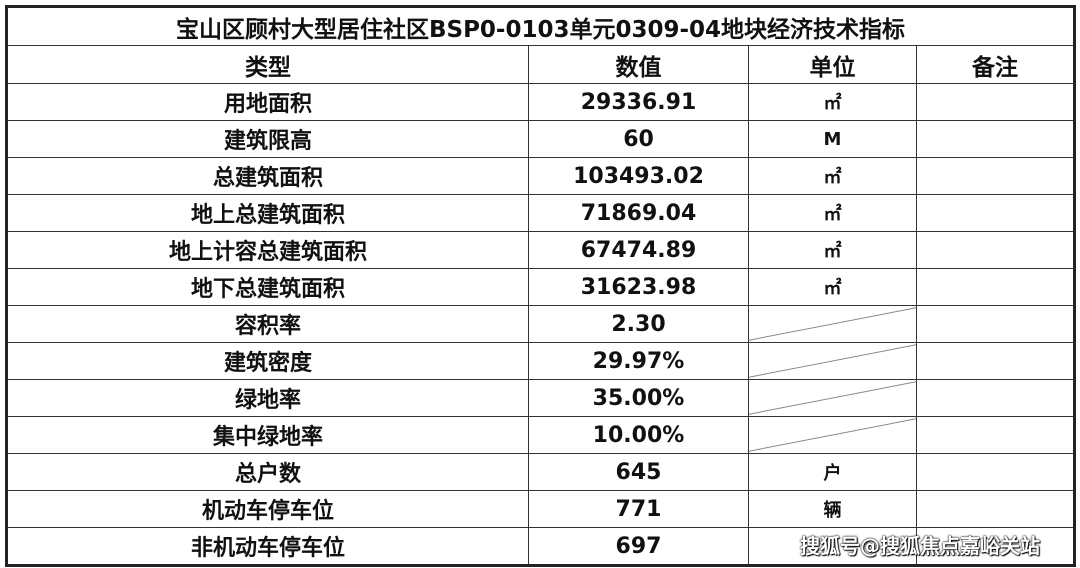 The image size is (1080, 568). Describe the element at coordinates (267, 213) in the screenshot. I see `type-cell: 地上总建筑面积` at that location.